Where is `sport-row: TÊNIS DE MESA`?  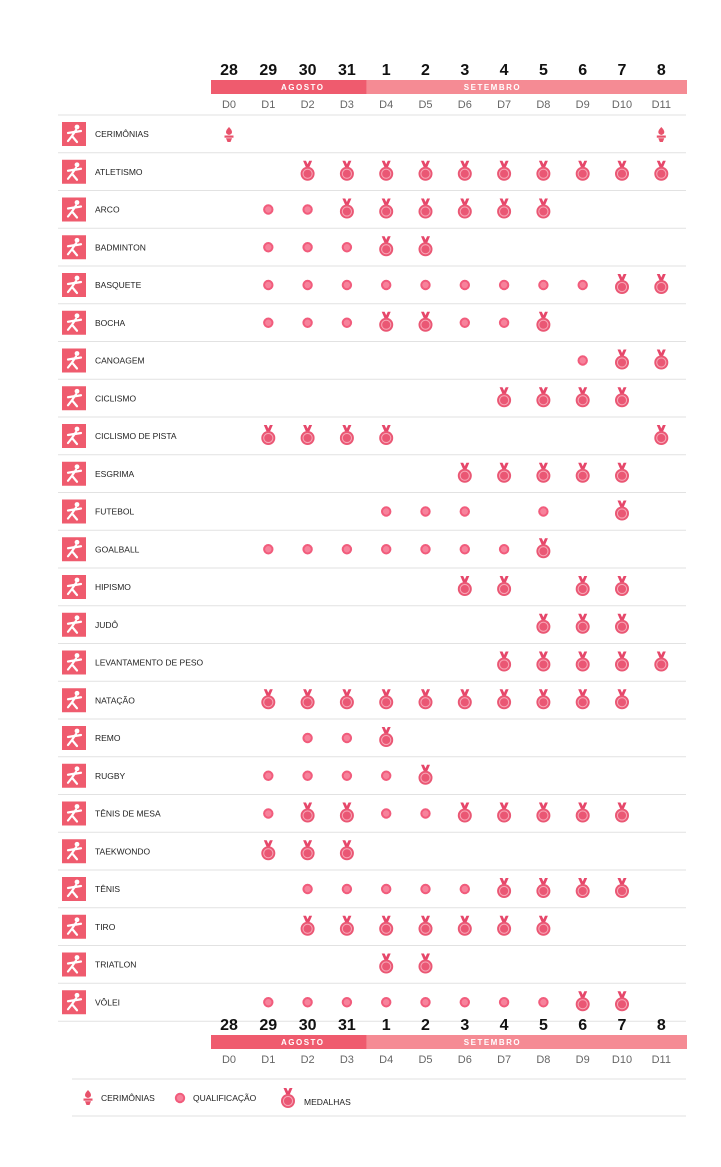
sport-row: TÊNIS DE MESA is located at coordinates (372, 810).